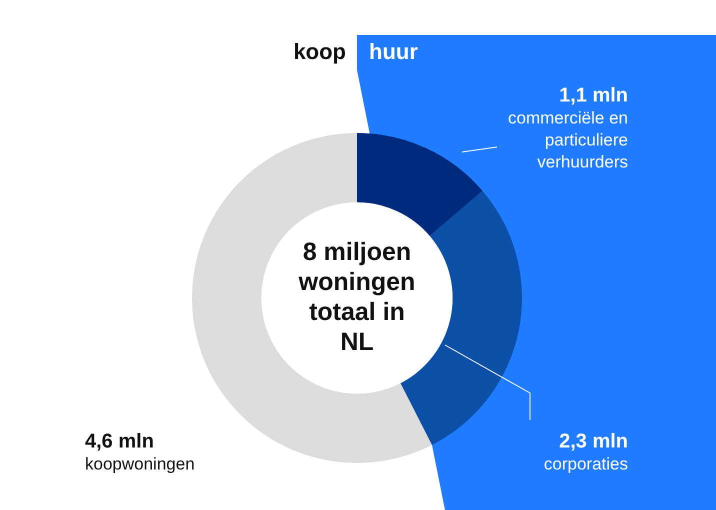  Describe the element at coordinates (119, 441) in the screenshot. I see `data-label: 4,6 mln` at that location.